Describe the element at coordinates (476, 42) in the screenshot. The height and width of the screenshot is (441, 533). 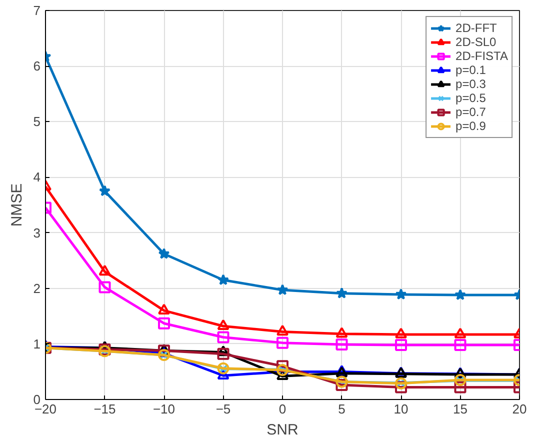
I see `legend-label: 2D-SL0` at that location.